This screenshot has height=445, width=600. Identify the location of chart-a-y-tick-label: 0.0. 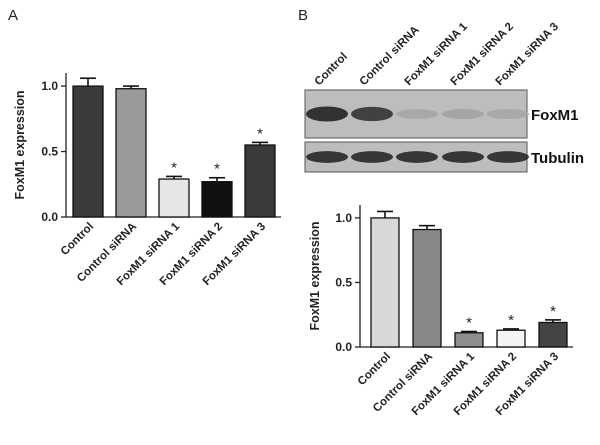
(49, 217).